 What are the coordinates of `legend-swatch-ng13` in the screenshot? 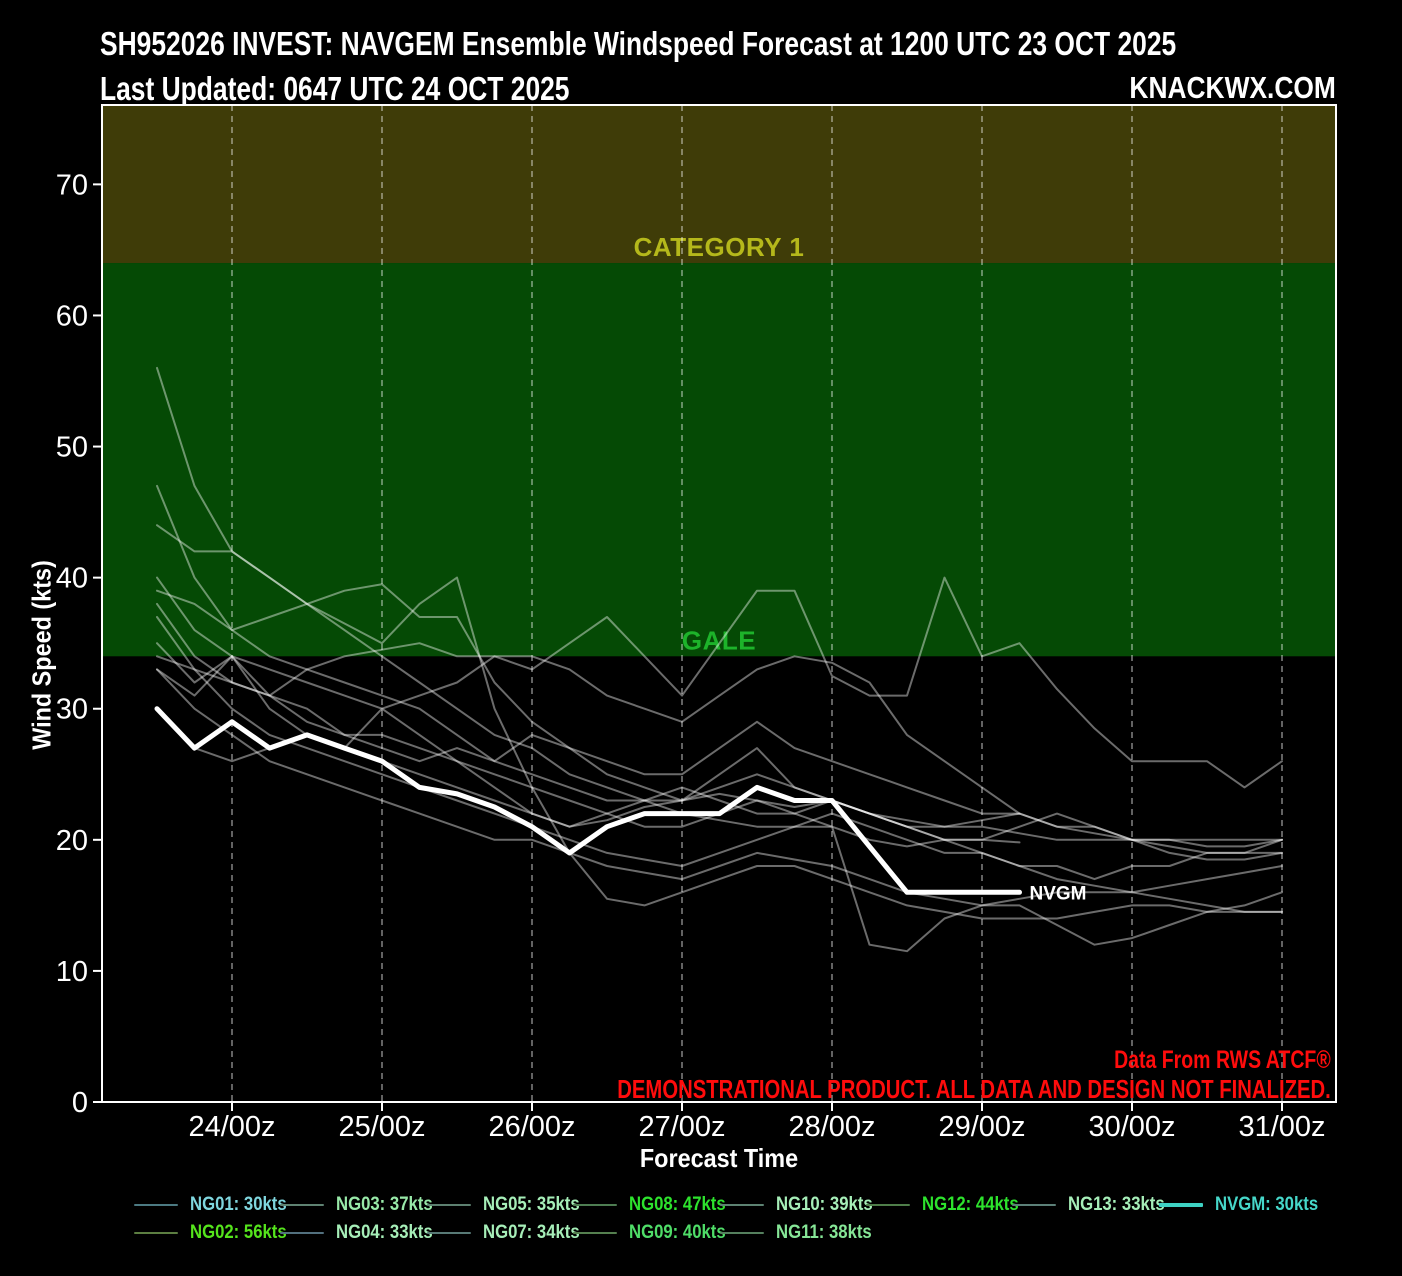 It's located at (1034, 1205).